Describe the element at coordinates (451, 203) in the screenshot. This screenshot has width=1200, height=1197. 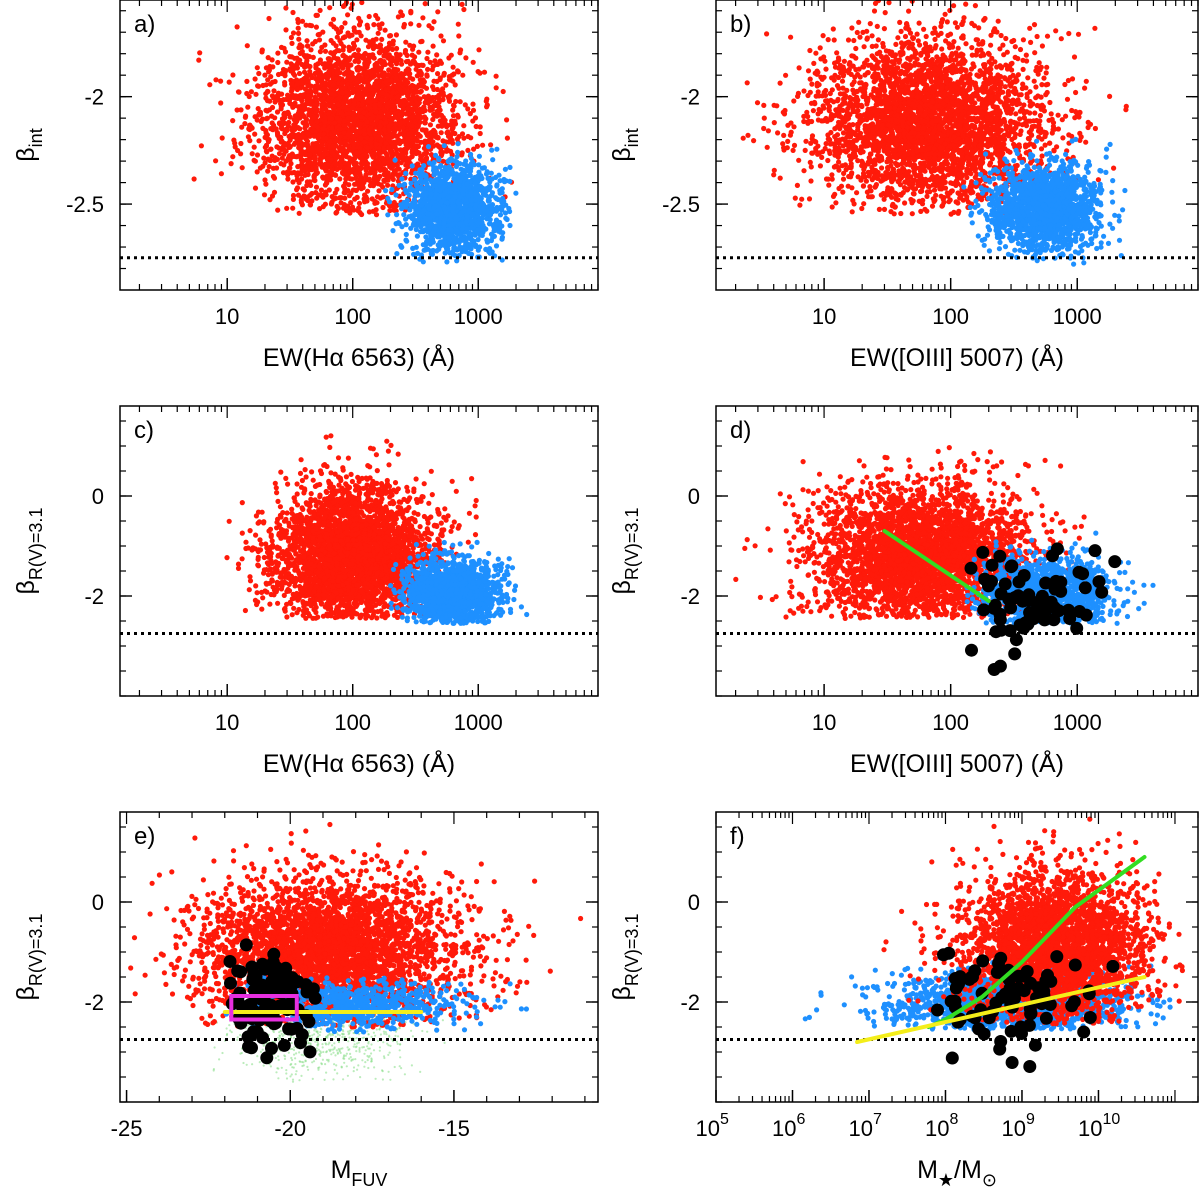
I see `series-blue` at that location.